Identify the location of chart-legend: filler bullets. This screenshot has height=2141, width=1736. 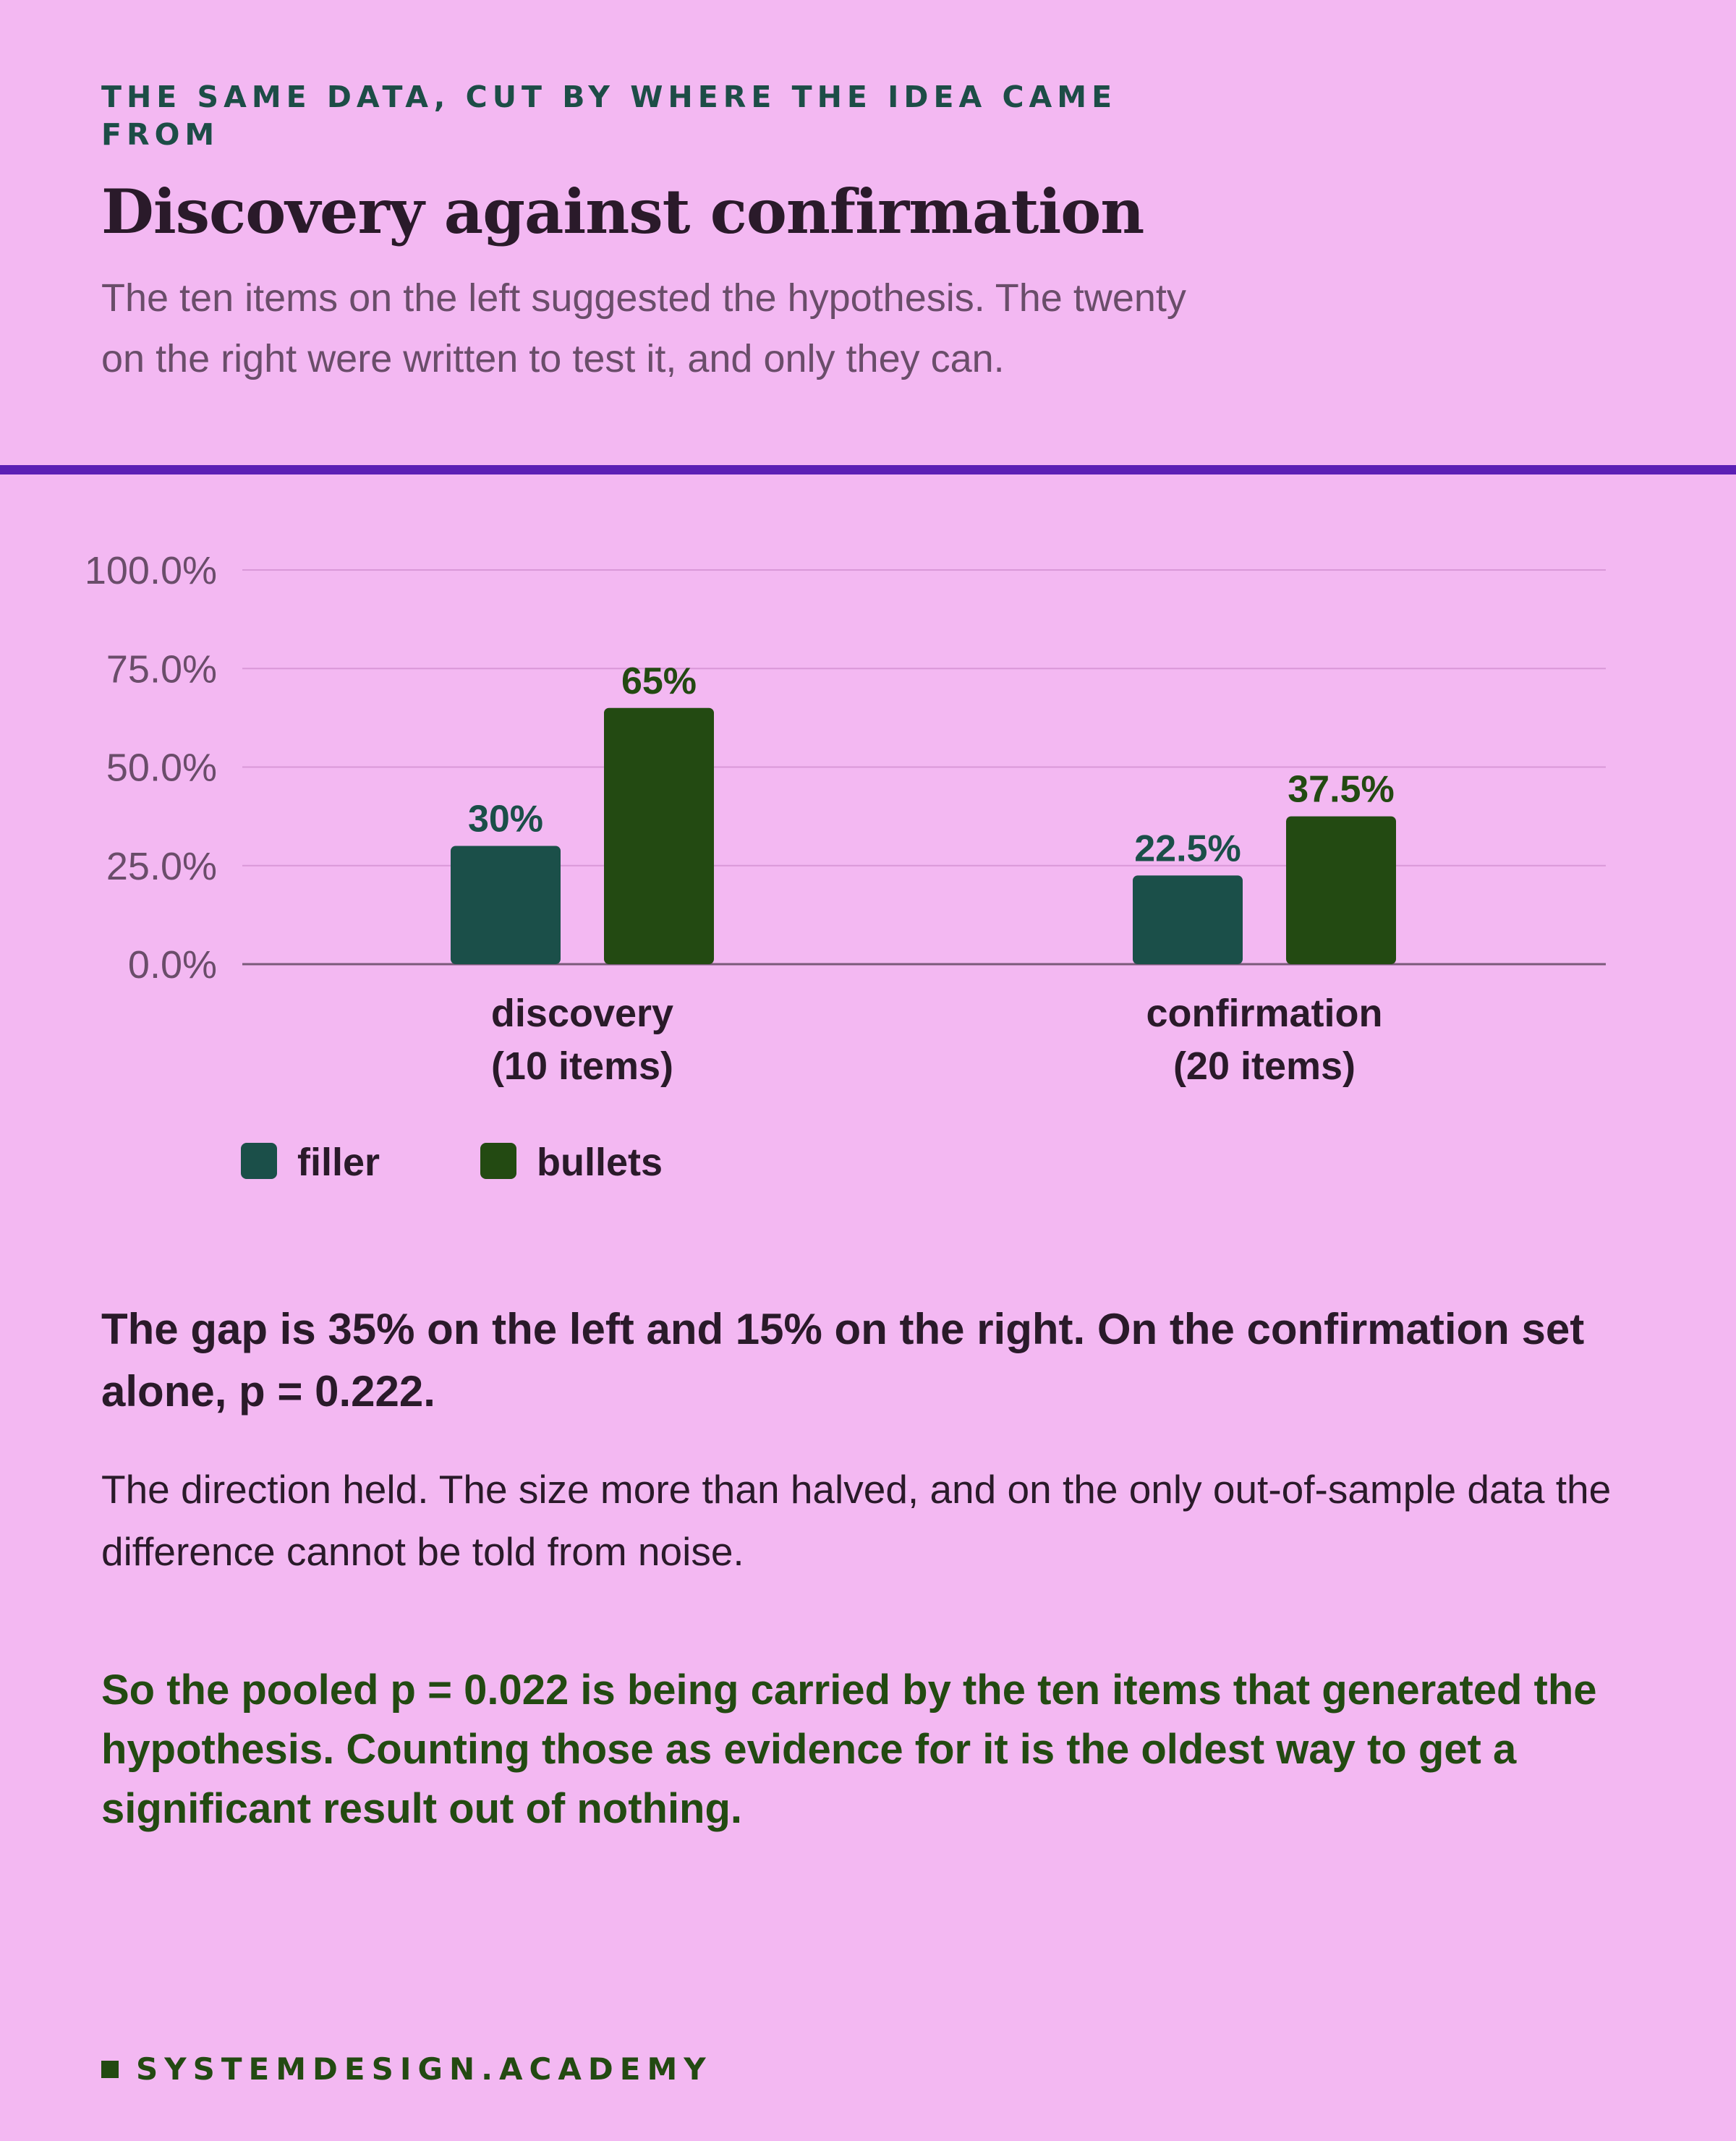
(452, 1162).